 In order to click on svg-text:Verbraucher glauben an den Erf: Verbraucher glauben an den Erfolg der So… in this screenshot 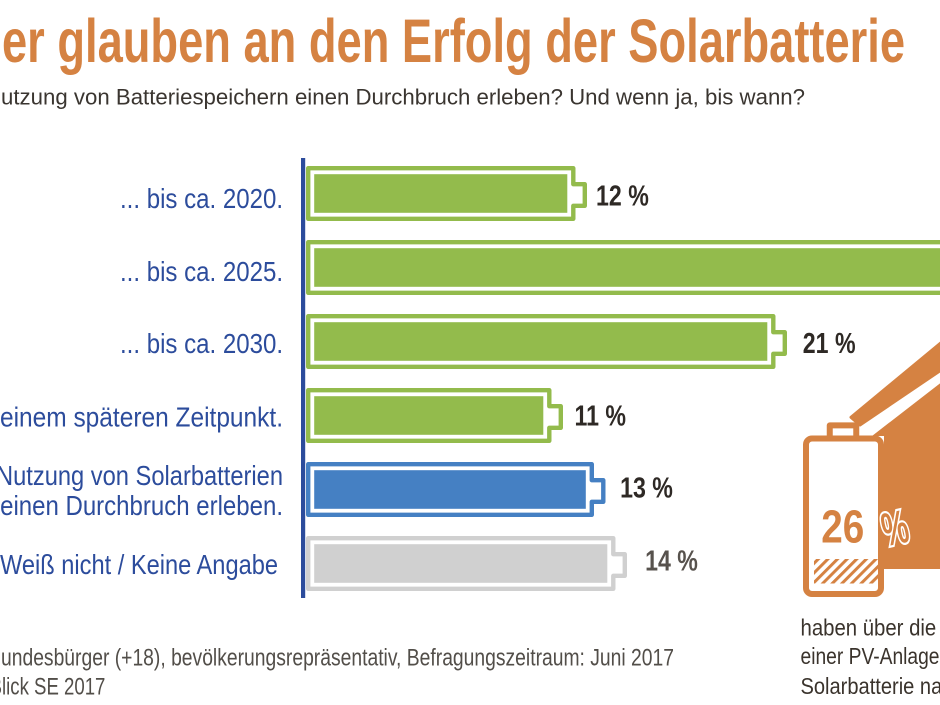, I will do `click(452, 41)`.